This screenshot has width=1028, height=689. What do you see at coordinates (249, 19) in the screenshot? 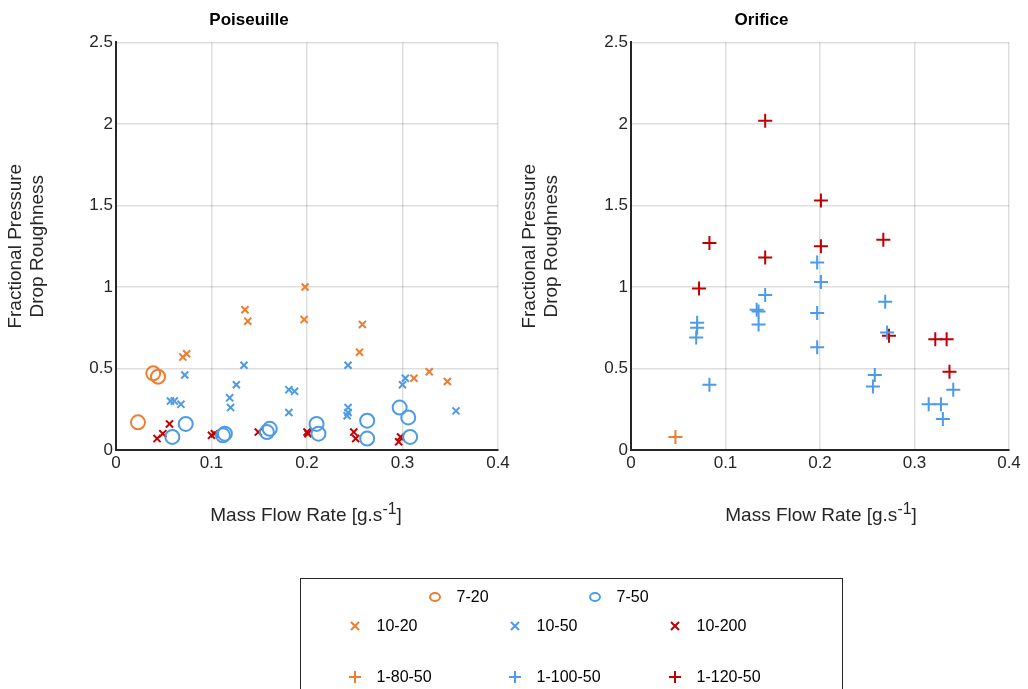
I see `chart-title: Poiseuille` at bounding box center [249, 19].